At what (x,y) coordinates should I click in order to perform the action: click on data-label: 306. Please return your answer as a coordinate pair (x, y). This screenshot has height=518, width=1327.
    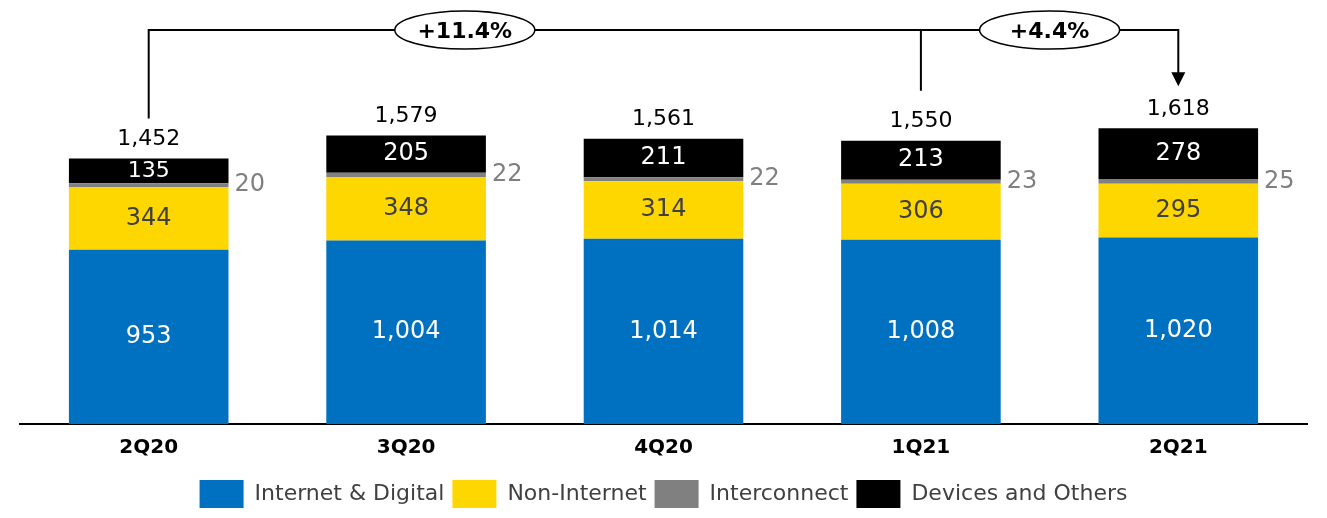
    Looking at the image, I should click on (920, 210).